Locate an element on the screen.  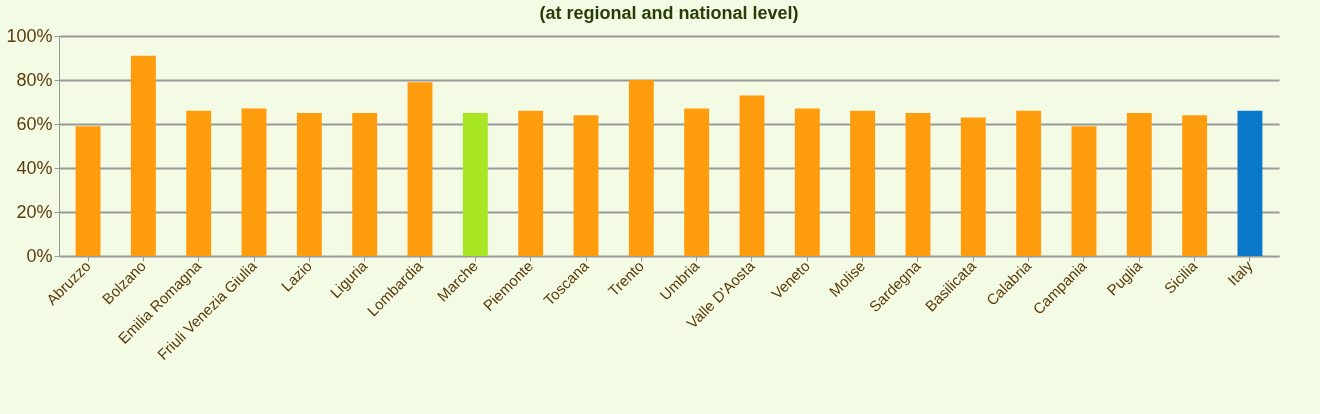
y-tick-label: 60% is located at coordinates (34, 123).